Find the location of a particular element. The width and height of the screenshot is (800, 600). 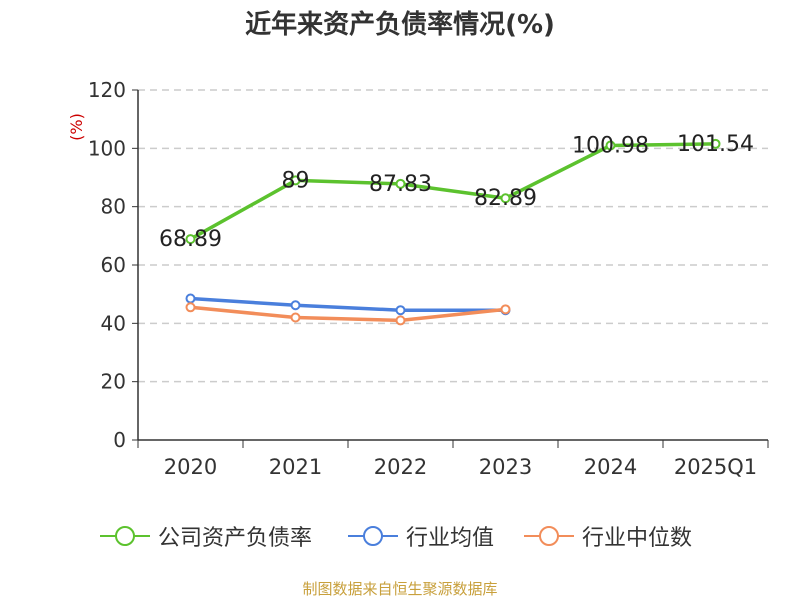

y-tick-label-0: 0 is located at coordinates (119, 440).